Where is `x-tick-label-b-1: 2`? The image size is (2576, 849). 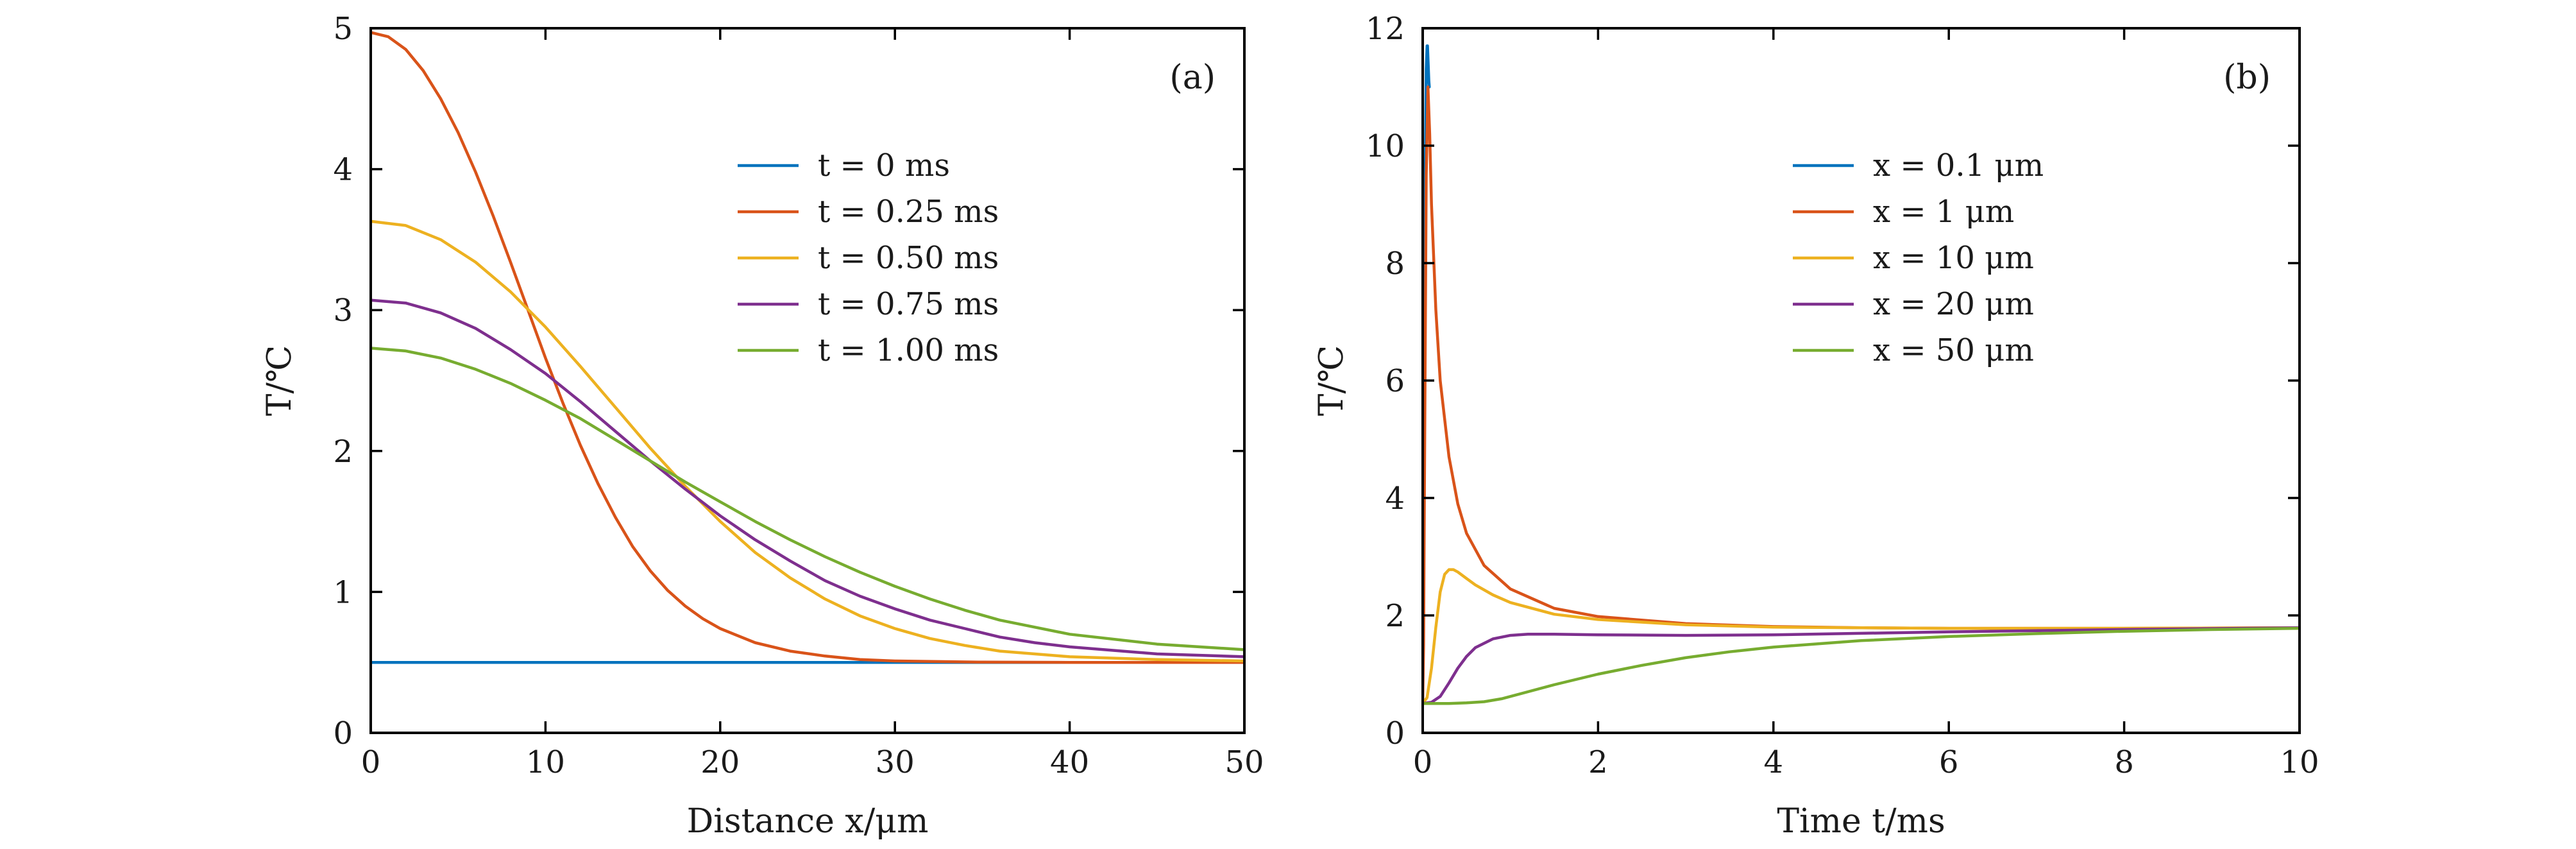 x-tick-label-b-1: 2 is located at coordinates (1598, 762).